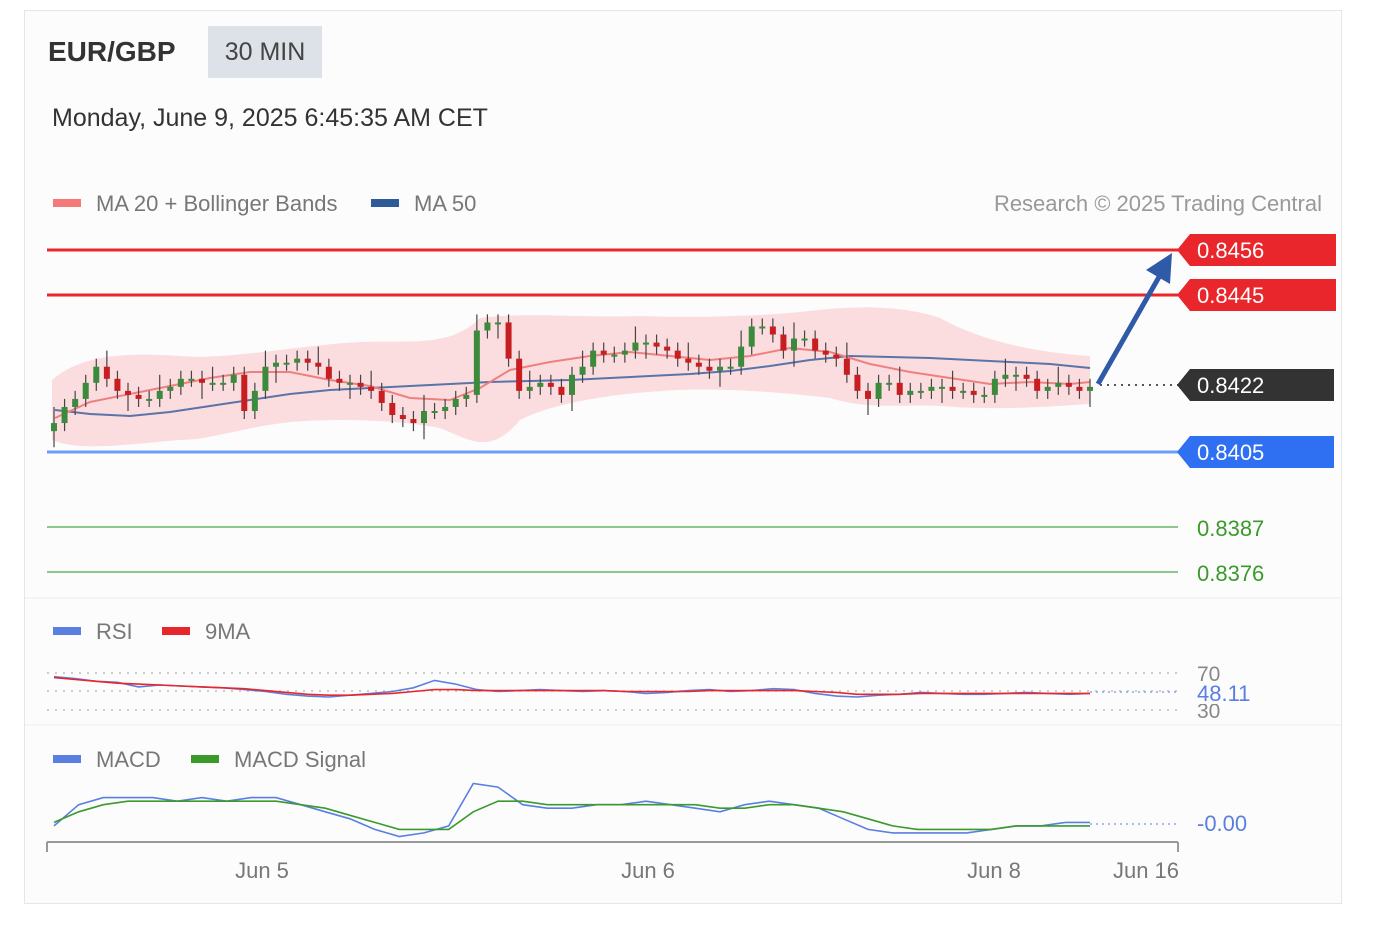 The height and width of the screenshot is (932, 1376). What do you see at coordinates (1223, 693) in the screenshot?
I see `rsi-value-label: 48.11` at bounding box center [1223, 693].